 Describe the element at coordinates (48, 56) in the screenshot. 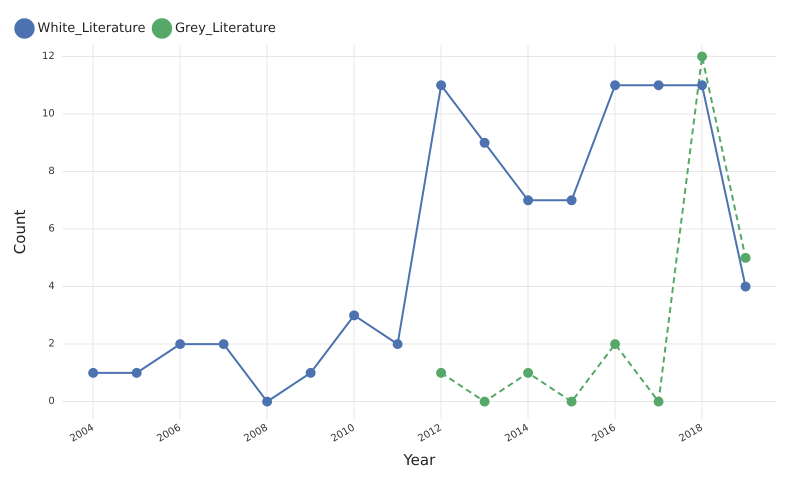

I see `y-tick-label: 12` at that location.